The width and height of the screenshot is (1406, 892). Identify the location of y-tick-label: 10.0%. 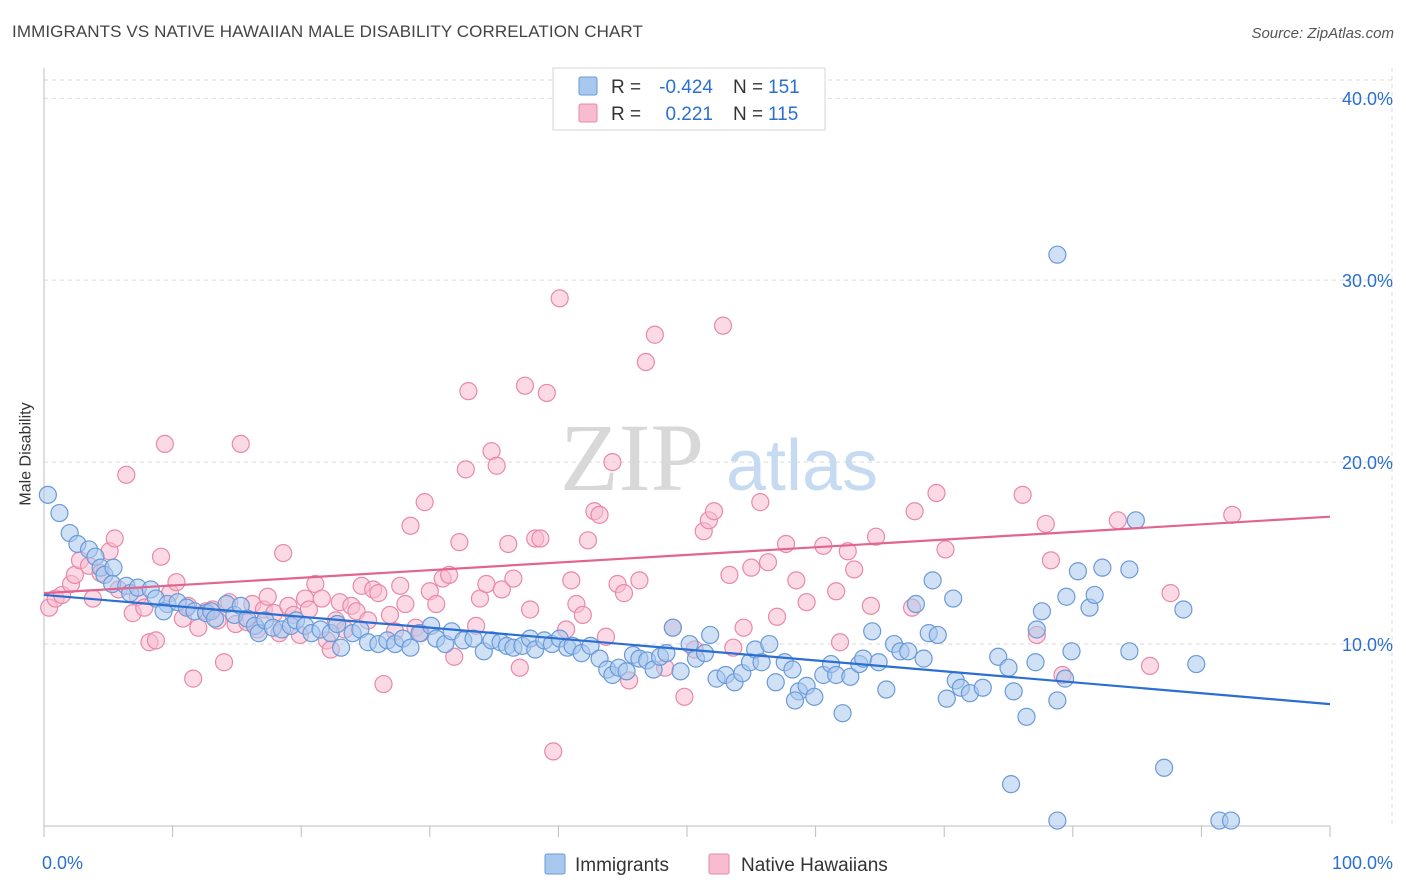
(1367, 645).